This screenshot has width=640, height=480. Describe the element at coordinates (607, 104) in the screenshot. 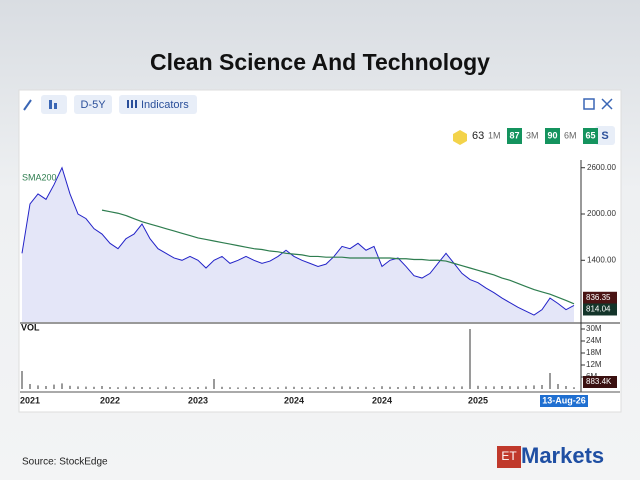

I see `expand-icon` at that location.